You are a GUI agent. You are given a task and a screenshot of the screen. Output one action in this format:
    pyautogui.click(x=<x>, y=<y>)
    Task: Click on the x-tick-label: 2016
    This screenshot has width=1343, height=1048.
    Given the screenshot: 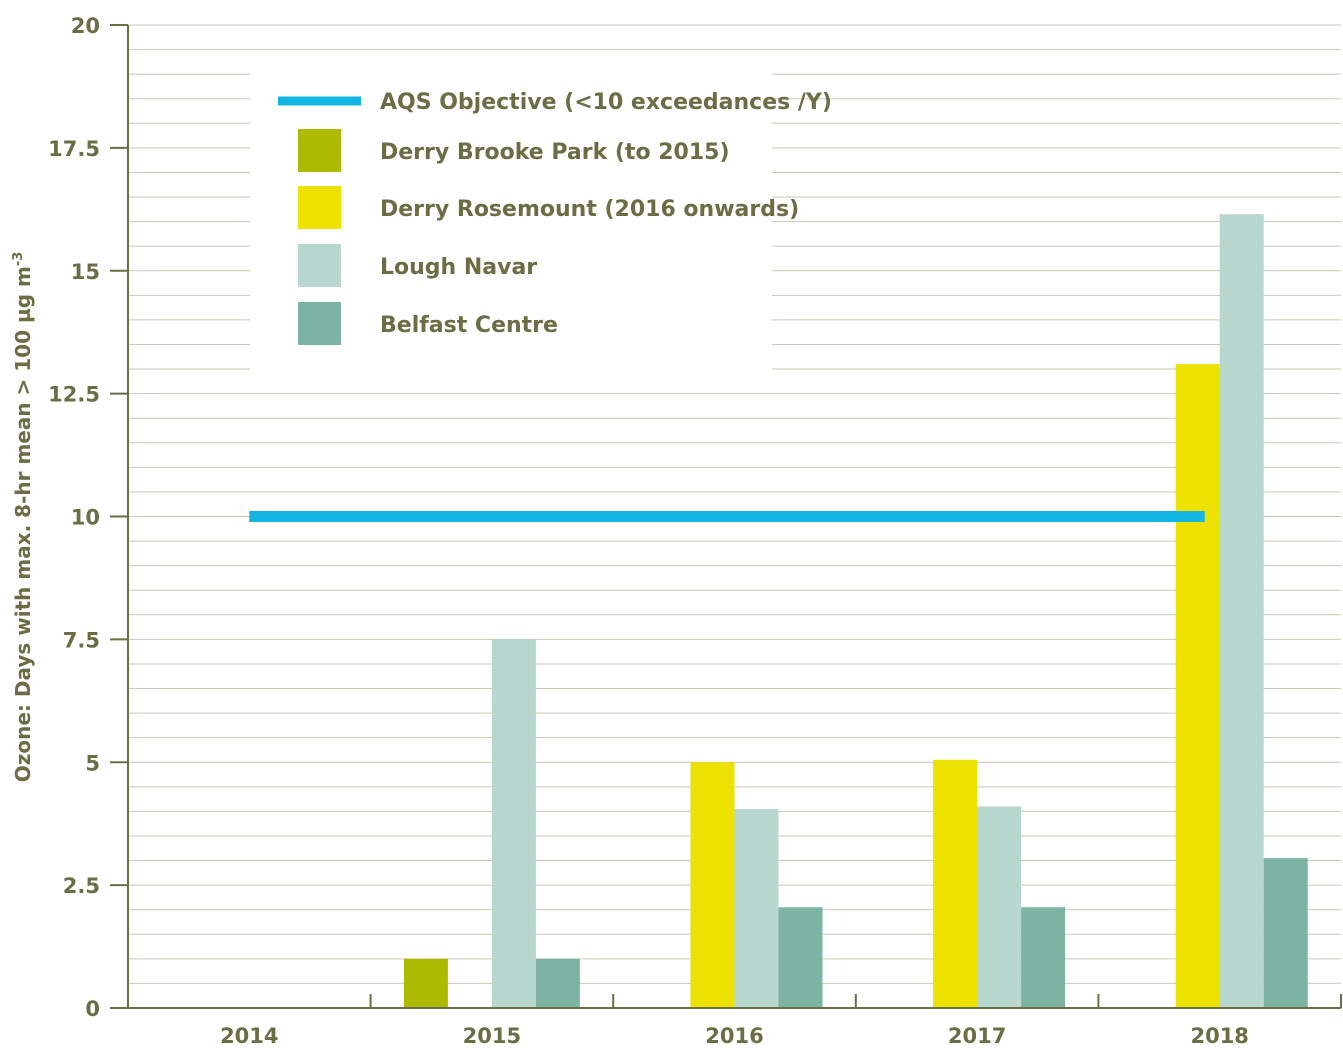 What is the action you would take?
    pyautogui.click(x=734, y=1036)
    